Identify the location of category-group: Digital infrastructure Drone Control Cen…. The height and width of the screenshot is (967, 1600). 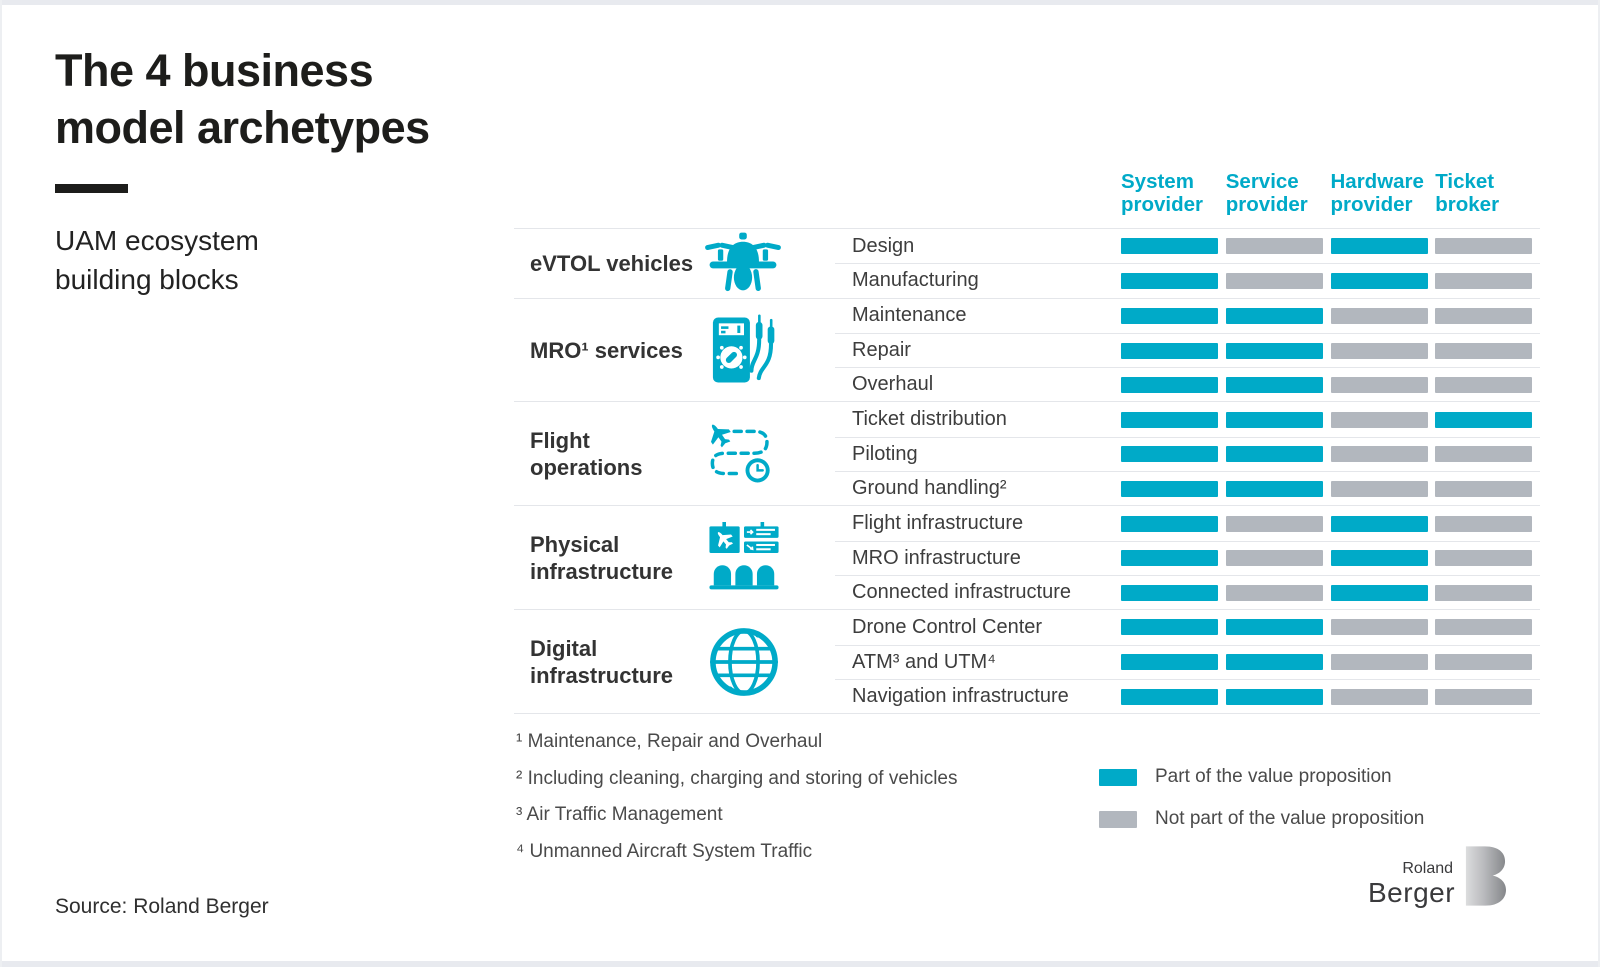
(1027, 661).